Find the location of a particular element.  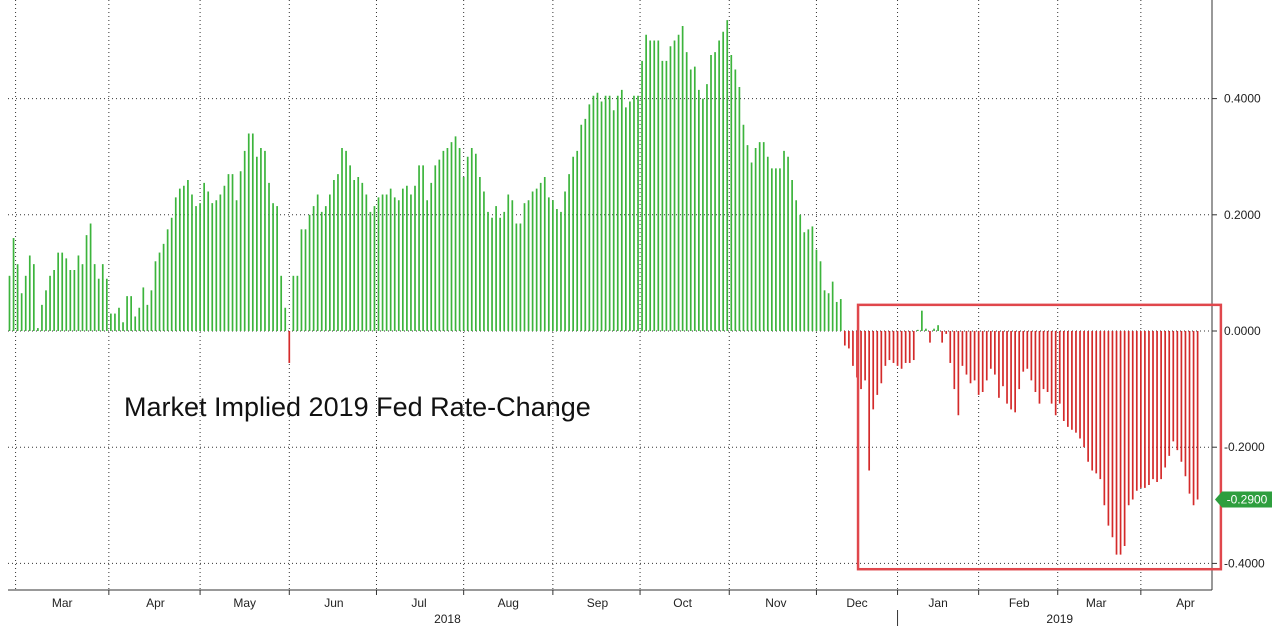

year-label: 2018 is located at coordinates (447, 619).